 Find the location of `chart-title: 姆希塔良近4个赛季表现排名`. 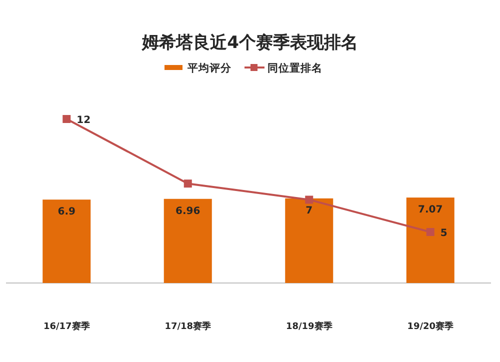

chart-title: 姆希塔良近4个赛季表现排名 is located at coordinates (249, 43).